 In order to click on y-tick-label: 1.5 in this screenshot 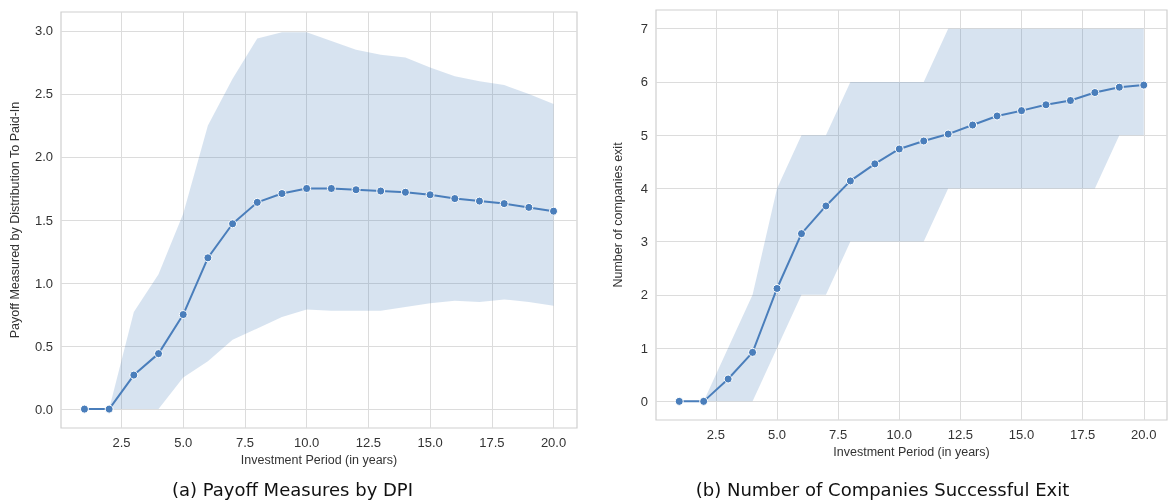, I will do `click(43, 220)`.